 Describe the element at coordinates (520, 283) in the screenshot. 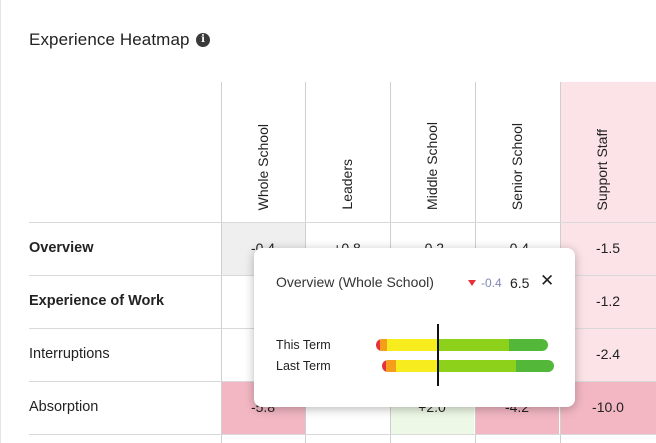

I see `tooltip-score: 6.5` at that location.